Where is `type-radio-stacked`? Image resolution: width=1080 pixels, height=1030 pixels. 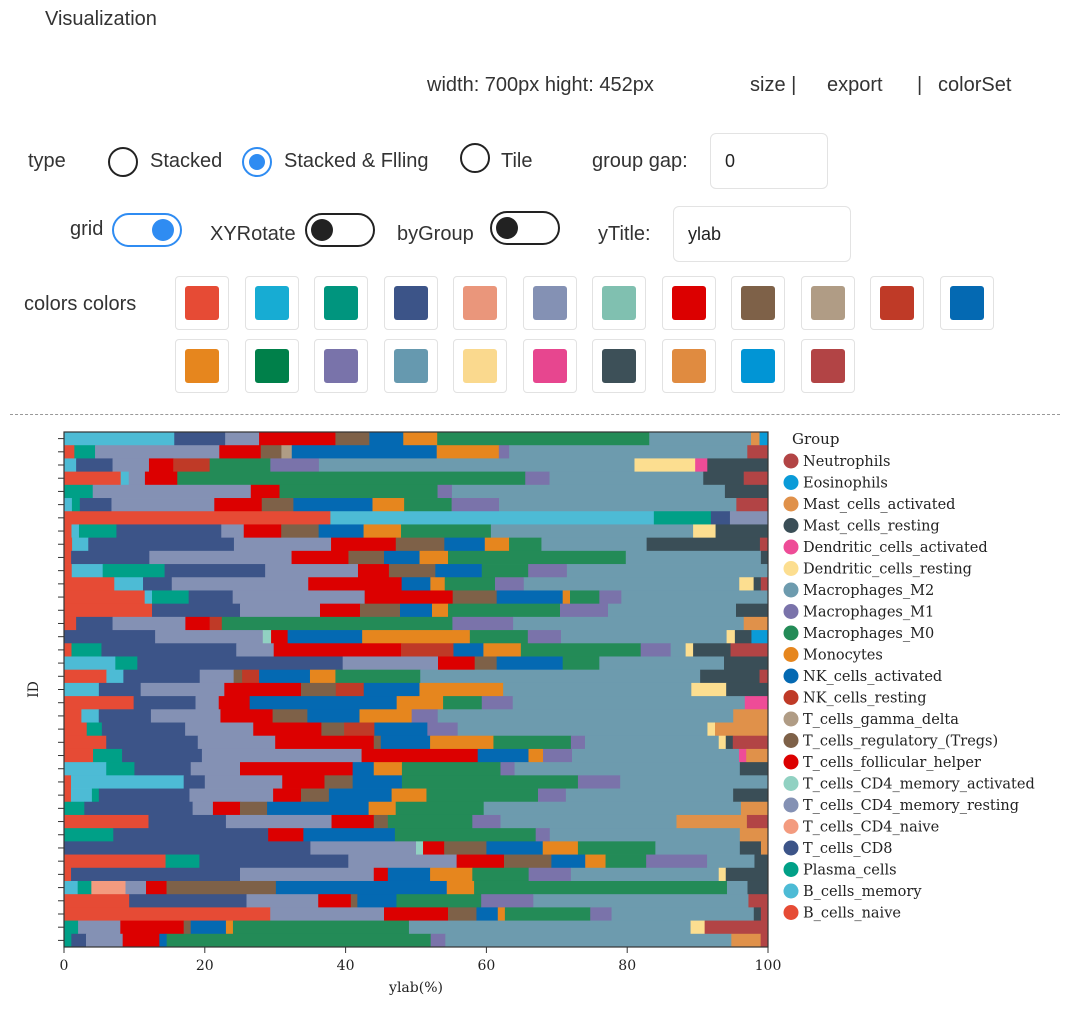
type-radio-stacked is located at coordinates (123, 162).